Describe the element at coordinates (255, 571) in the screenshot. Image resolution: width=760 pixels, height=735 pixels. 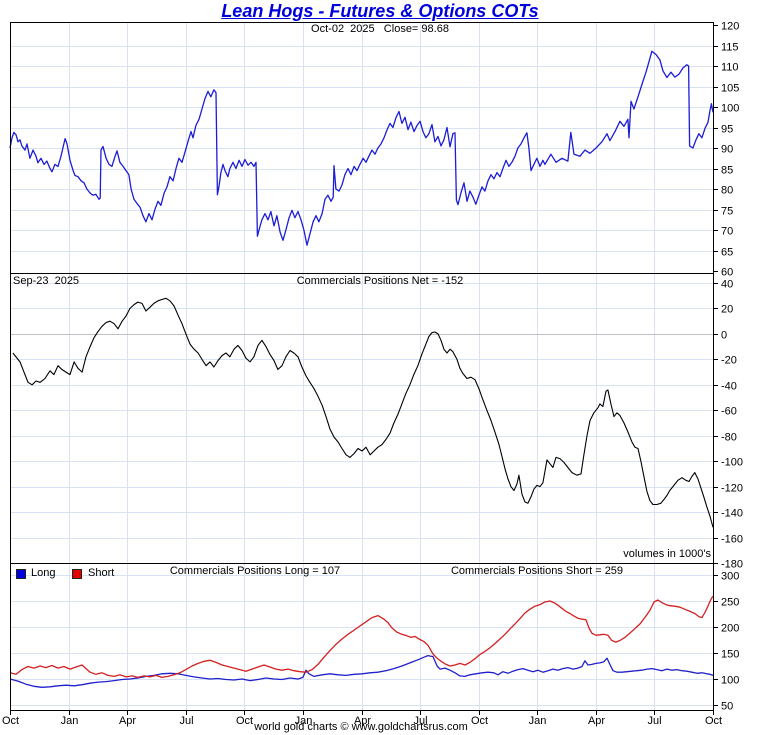
I see `long-panel-caption: Commercials Positions Long = 107` at that location.